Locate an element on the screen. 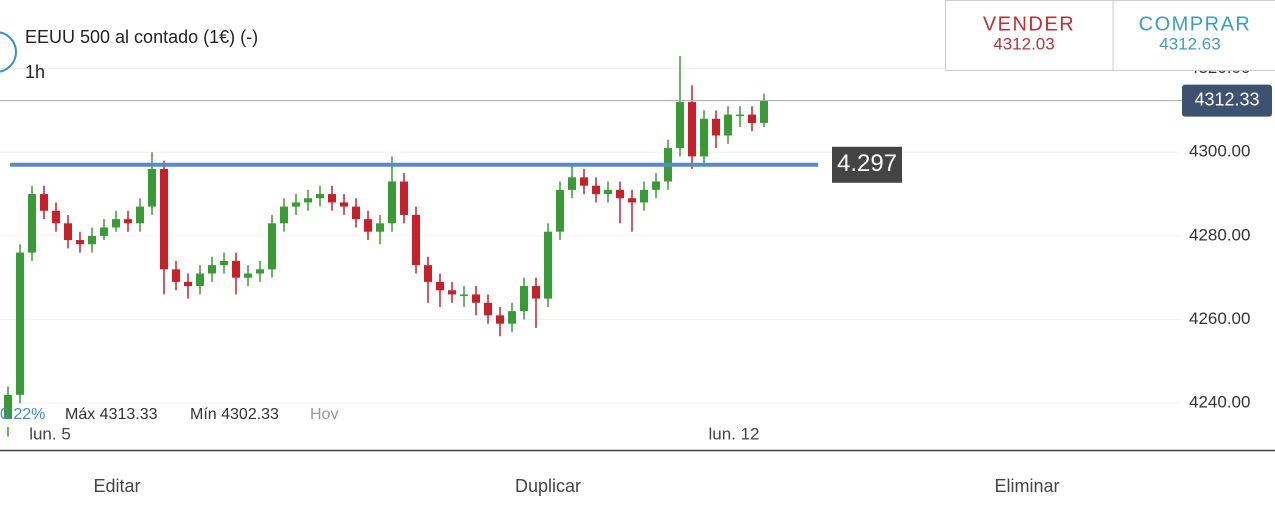 The image size is (1275, 507). level-tag is located at coordinates (867, 164).